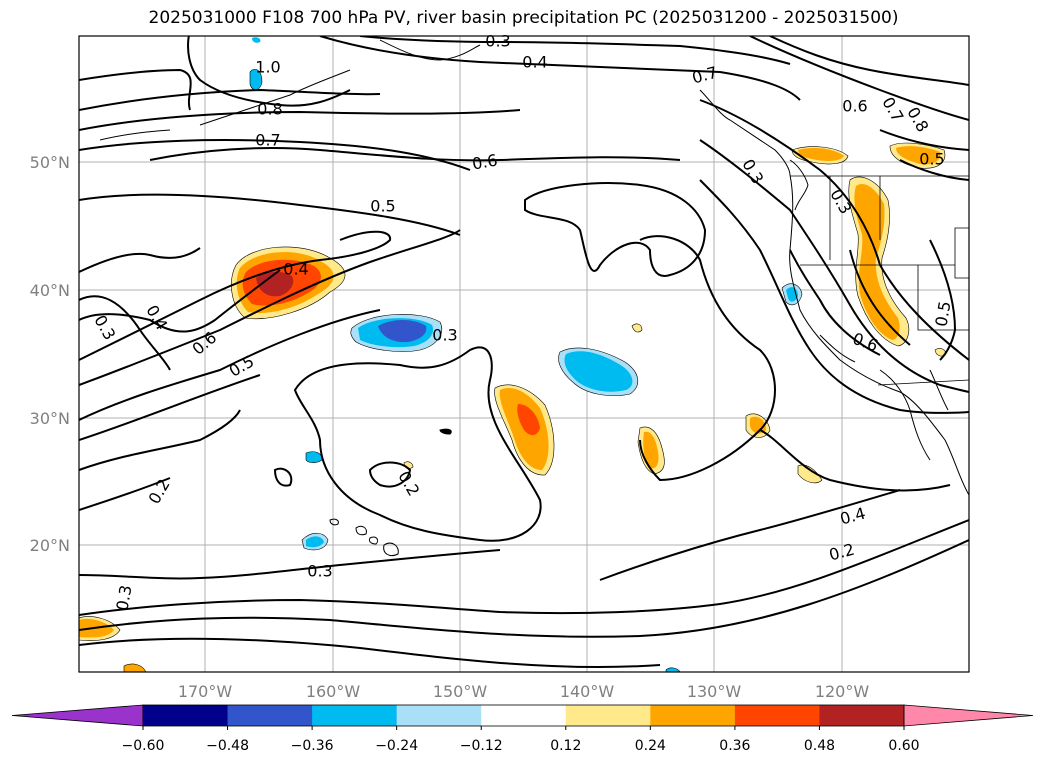 The image size is (1047, 765). I want to click on colorbar-outline, so click(523, 715).